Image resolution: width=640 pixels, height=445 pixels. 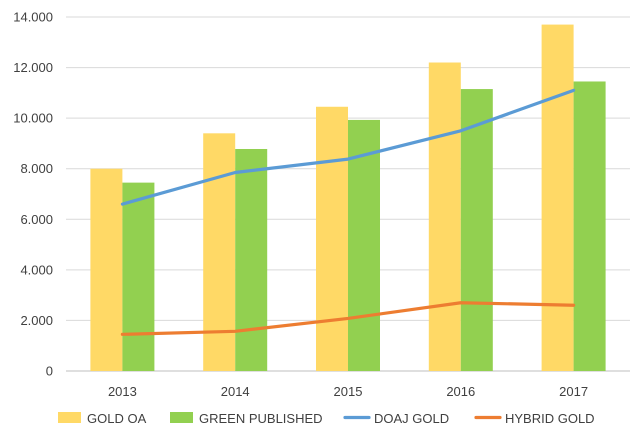 What do you see at coordinates (261, 418) in the screenshot?
I see `legend-label-green-published: GREEN PUBLISHED` at bounding box center [261, 418].